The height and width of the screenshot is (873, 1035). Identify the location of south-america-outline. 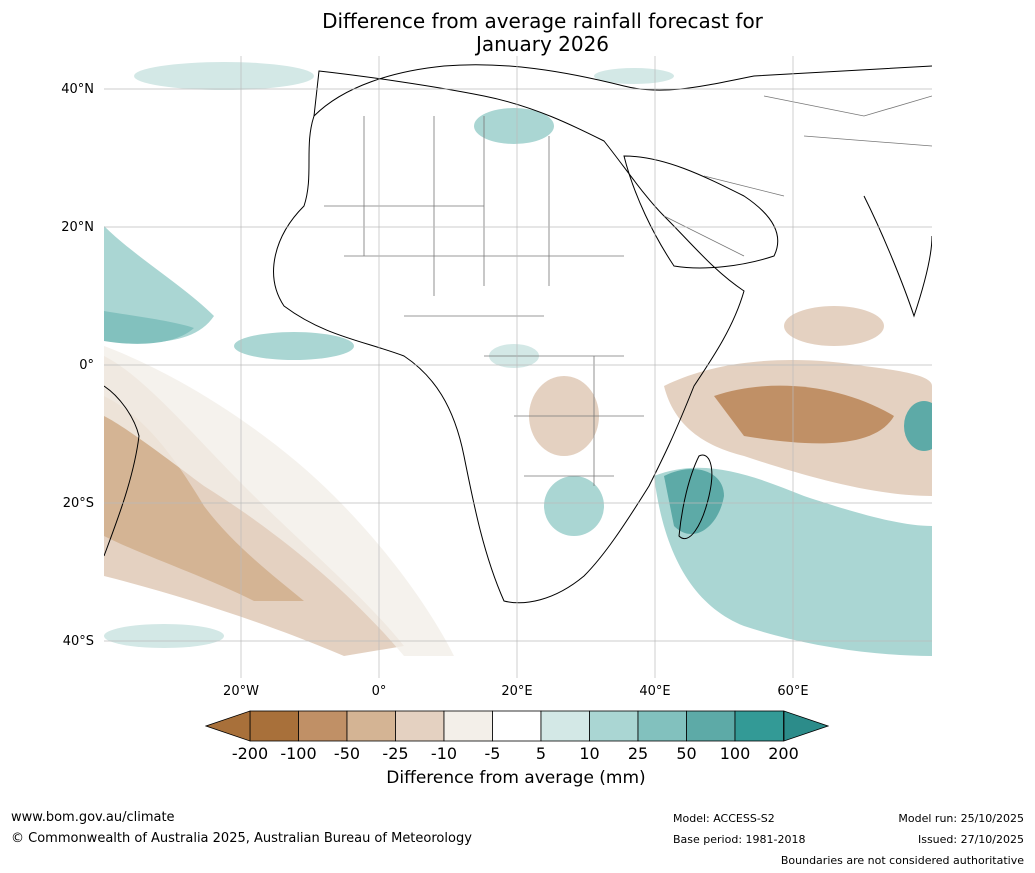
(122, 471).